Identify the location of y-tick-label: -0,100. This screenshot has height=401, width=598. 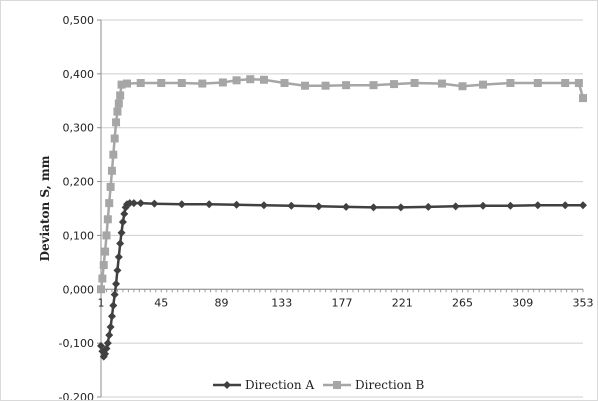
(76, 343).